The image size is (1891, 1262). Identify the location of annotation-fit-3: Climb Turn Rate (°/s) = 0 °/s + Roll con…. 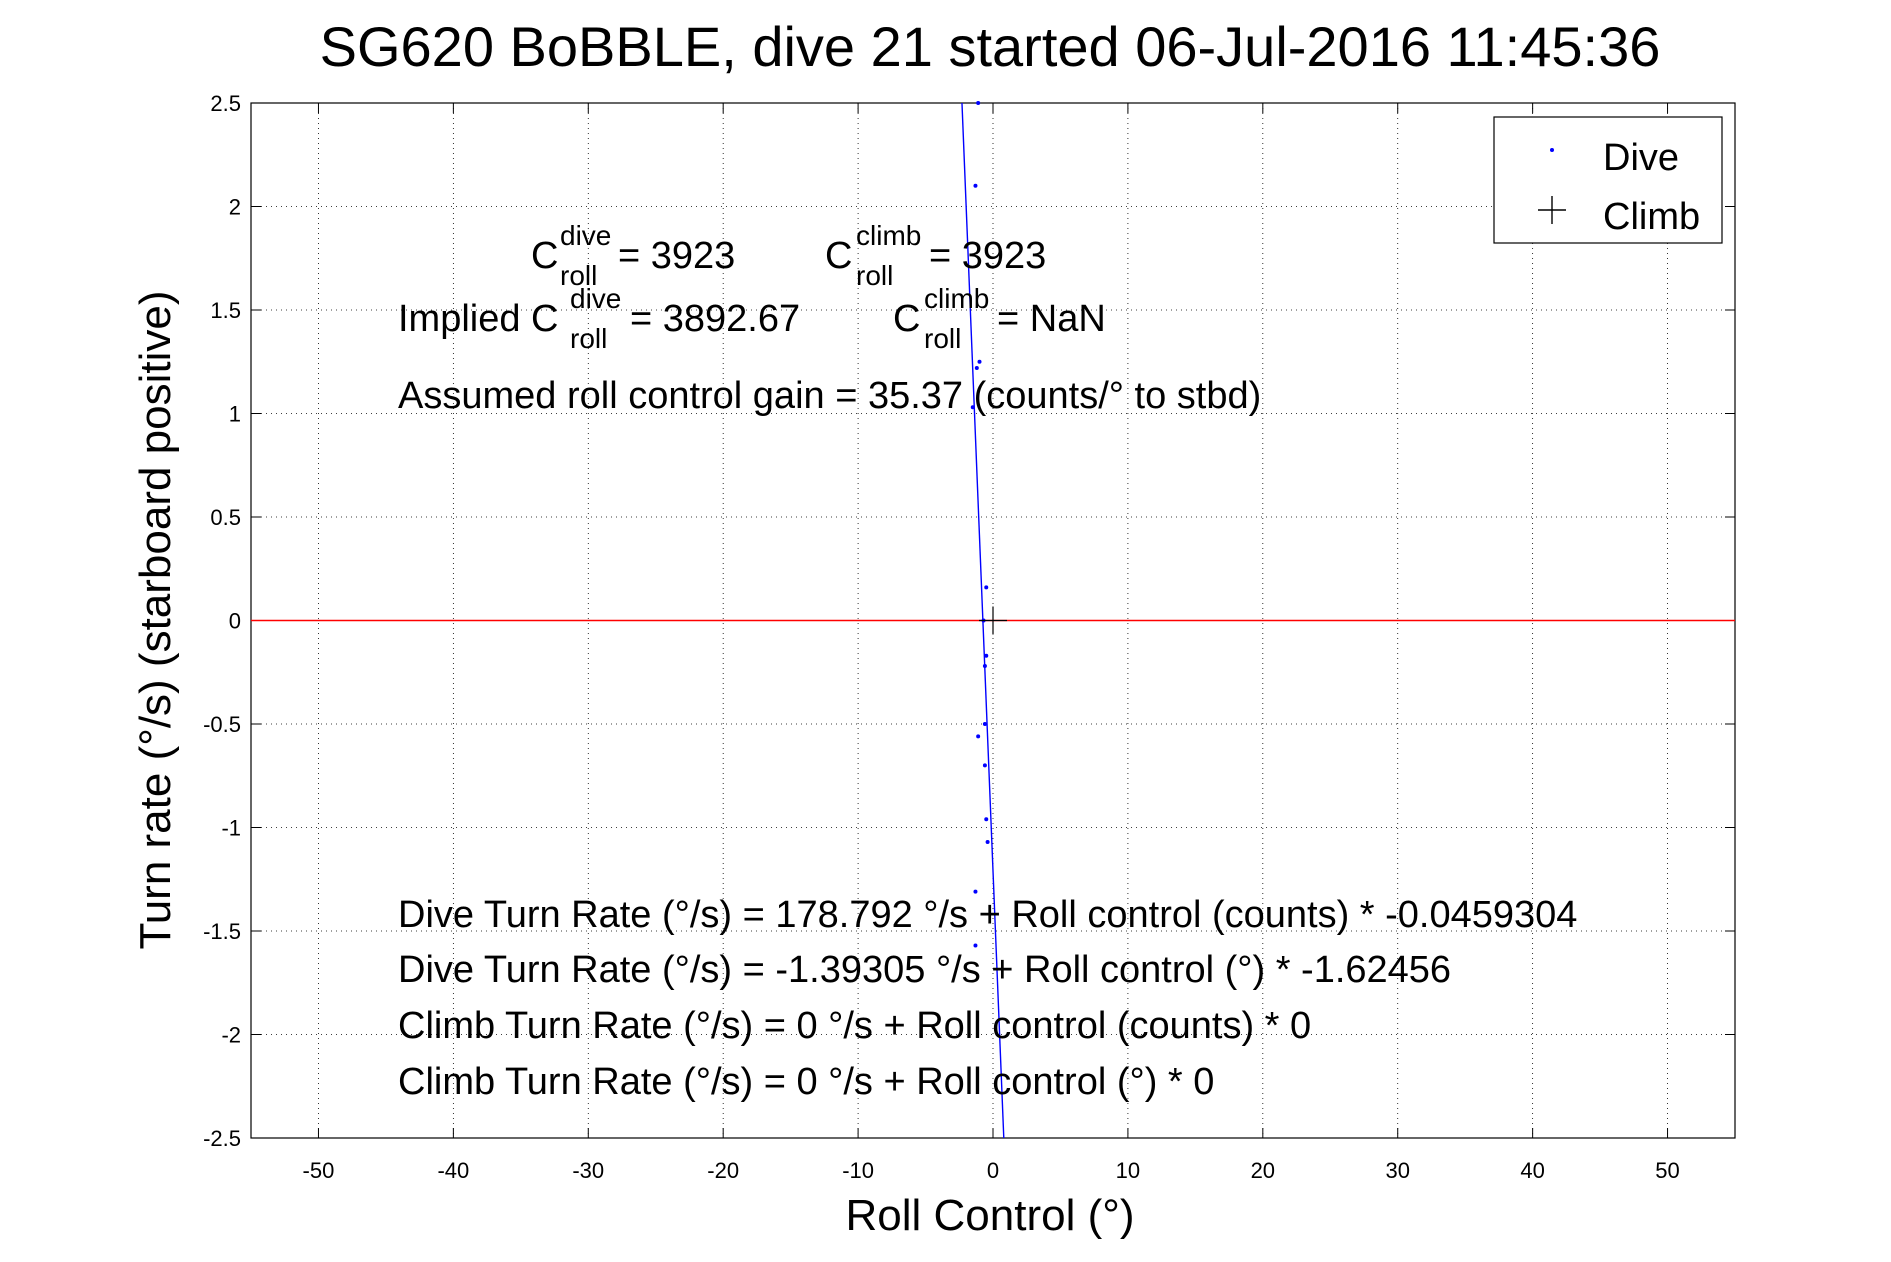
(854, 1026).